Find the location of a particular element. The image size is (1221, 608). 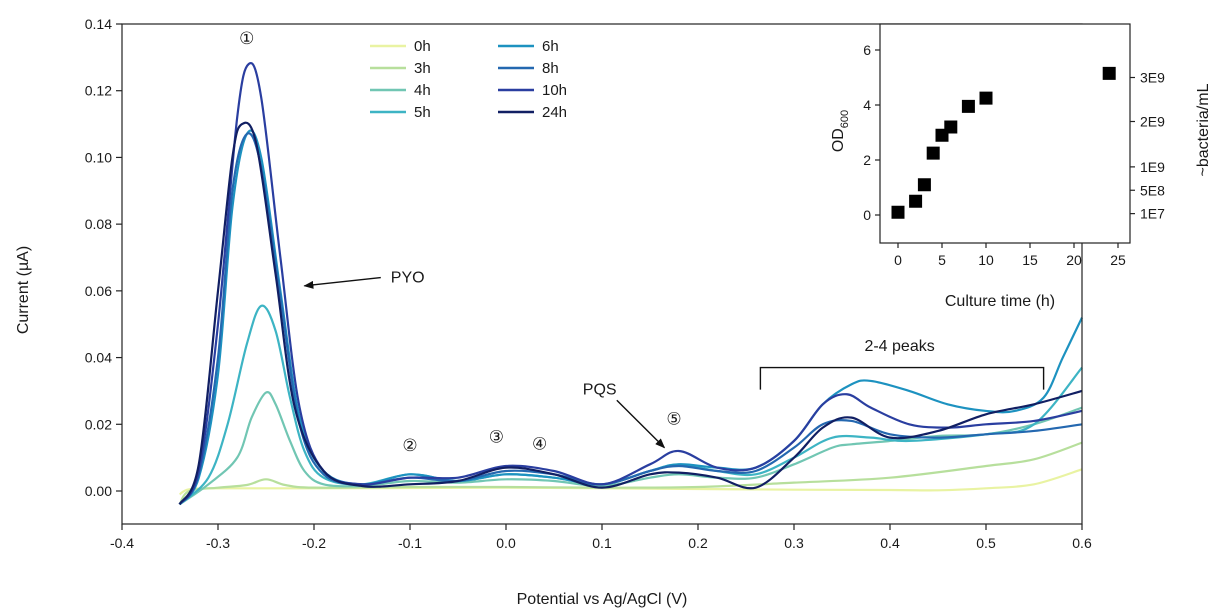

y-tick-label: 0.10 is located at coordinates (98, 157).